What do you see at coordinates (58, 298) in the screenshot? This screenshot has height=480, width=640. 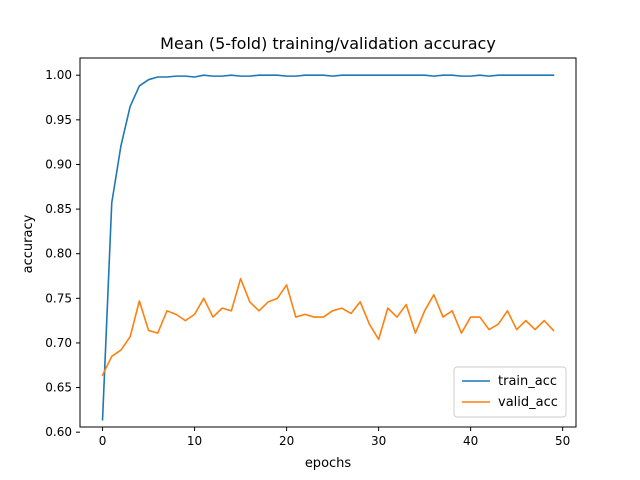 I see `y-tick-label: 0.75` at bounding box center [58, 298].